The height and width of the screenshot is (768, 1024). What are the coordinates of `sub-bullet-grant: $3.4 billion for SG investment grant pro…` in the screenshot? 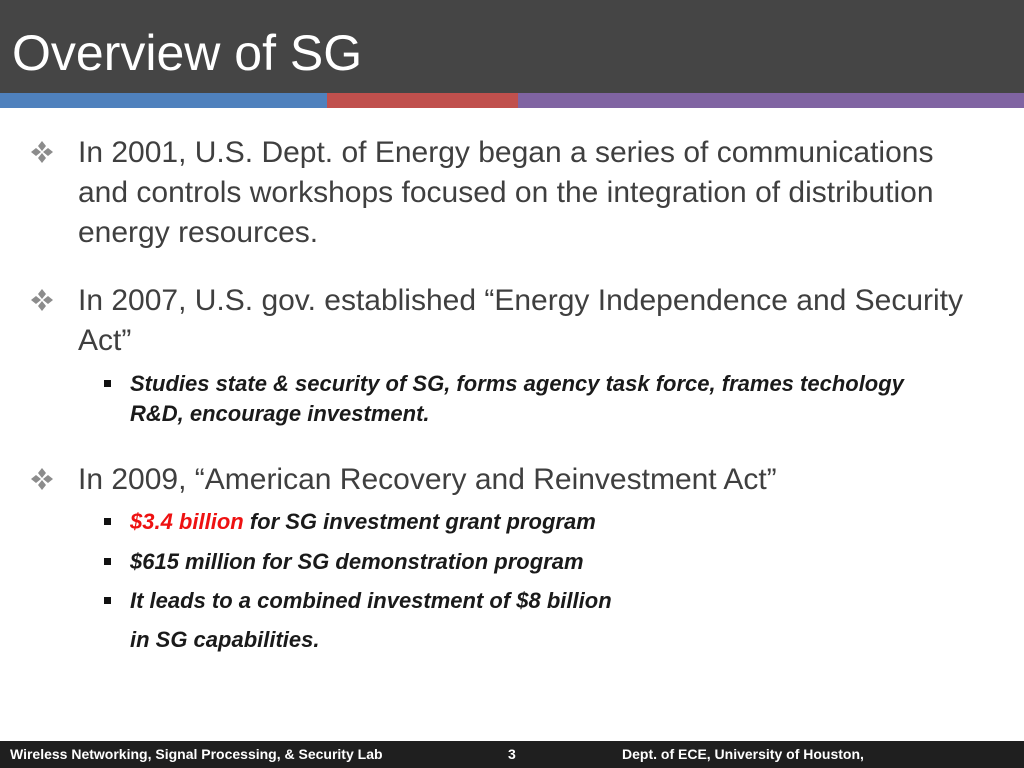 It's located at (530, 522).